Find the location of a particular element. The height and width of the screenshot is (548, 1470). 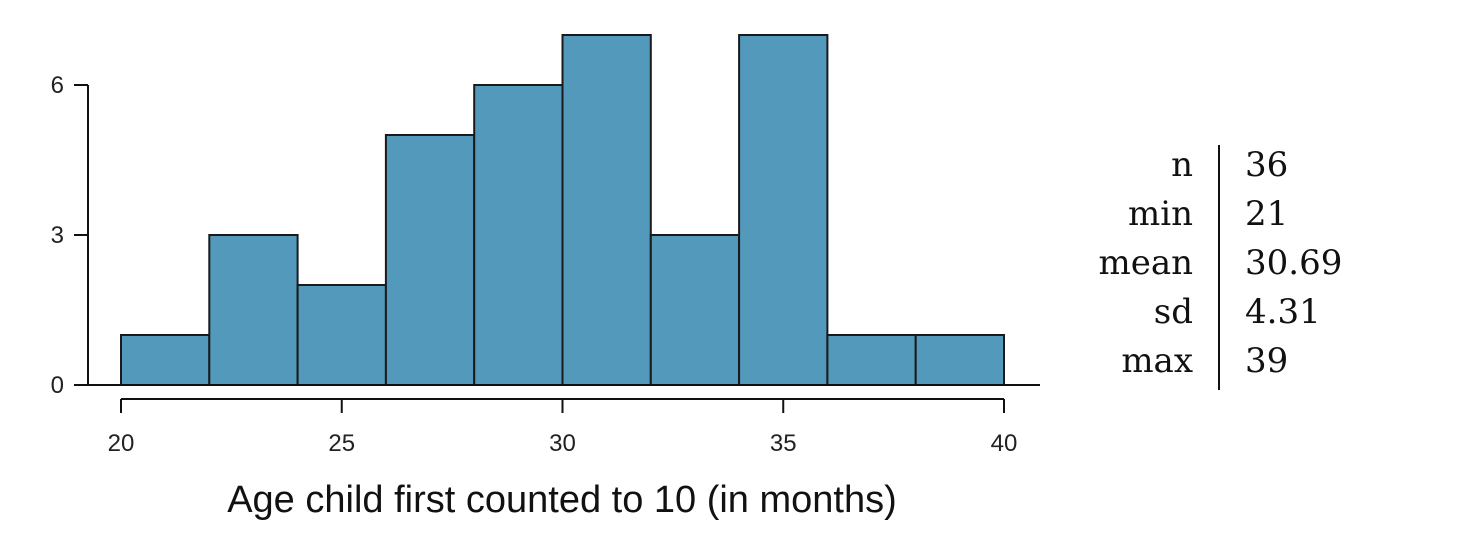

y-tick-label-0: 0 is located at coordinates (57, 385).